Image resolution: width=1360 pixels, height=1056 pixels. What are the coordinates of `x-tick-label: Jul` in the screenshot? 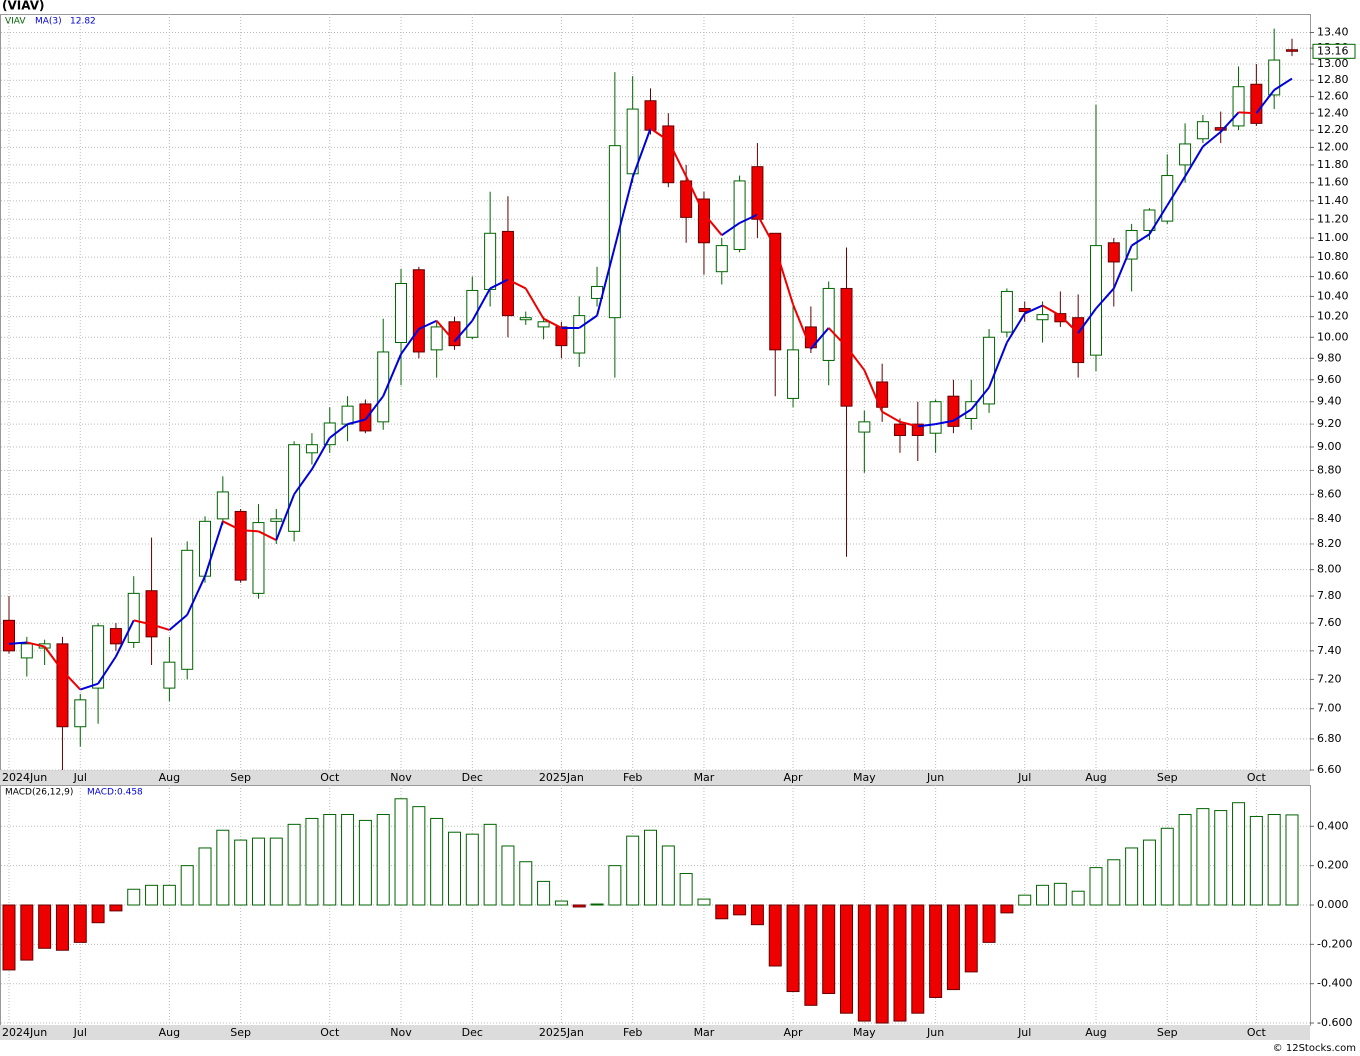 It's located at (1024, 1032).